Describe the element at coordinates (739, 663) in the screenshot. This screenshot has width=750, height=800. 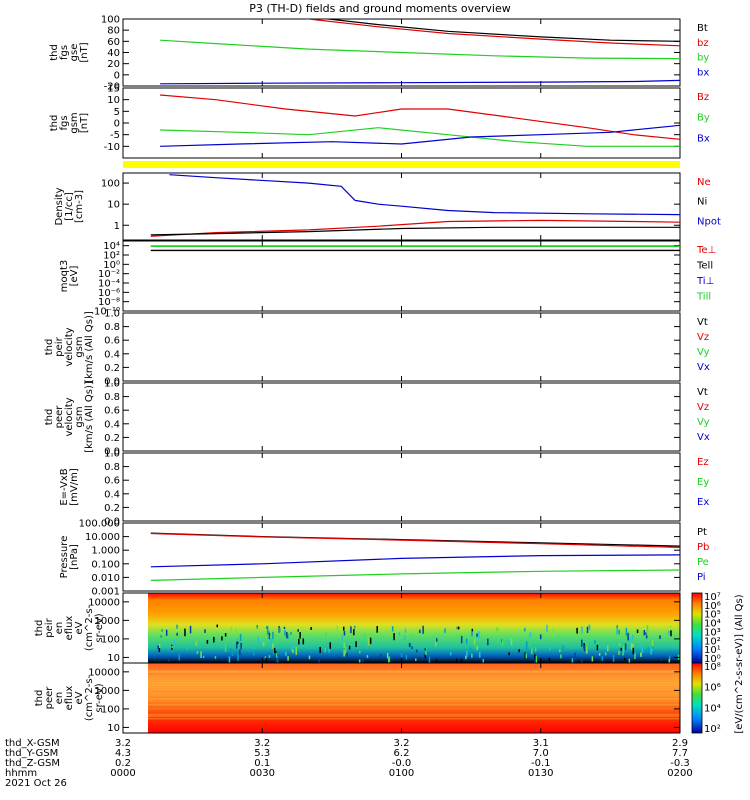
I see `colorbar-label: [eV/(cm^2-s-sr-eV)] (All Qs)` at that location.